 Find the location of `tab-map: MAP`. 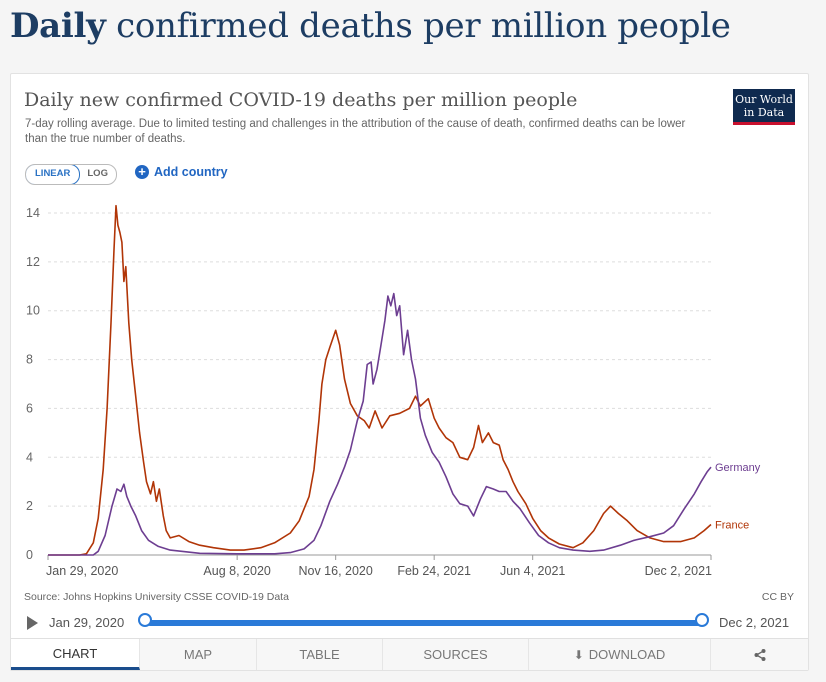

tab-map: MAP is located at coordinates (198, 654).